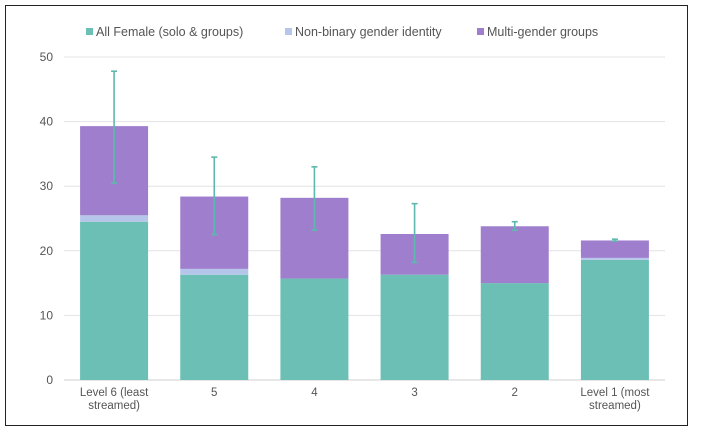 The image size is (706, 440). What do you see at coordinates (49, 380) in the screenshot?
I see `y-tick-label: 0` at bounding box center [49, 380].